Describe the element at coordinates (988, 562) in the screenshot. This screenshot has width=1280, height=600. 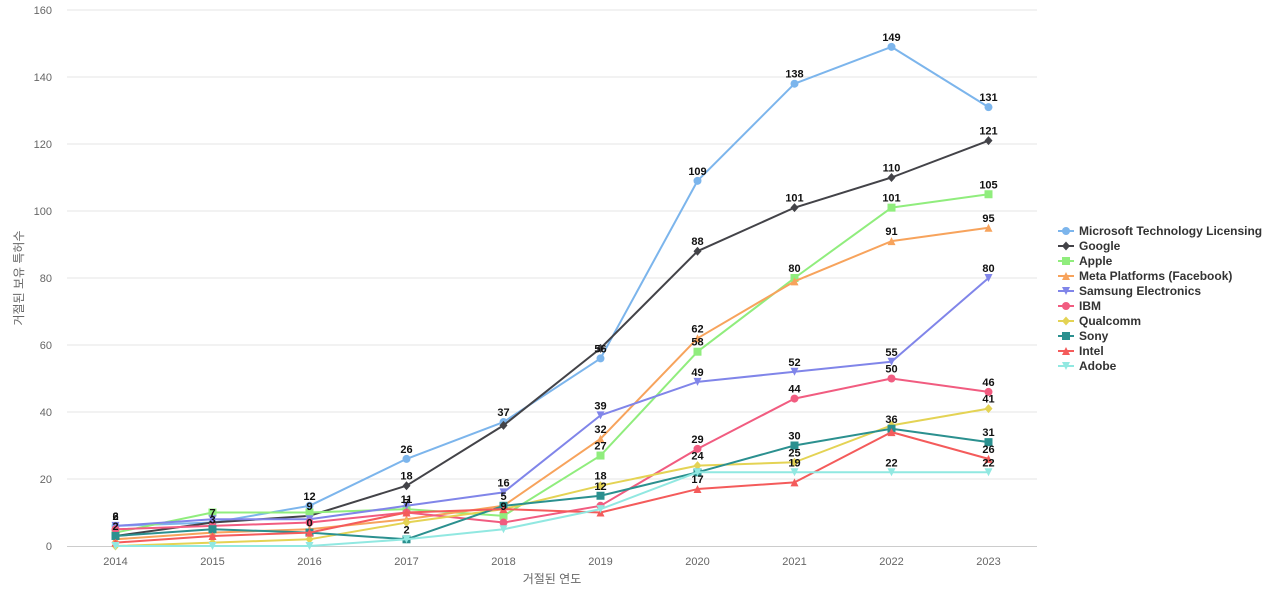
I see `x-tick-label: 2023` at that location.